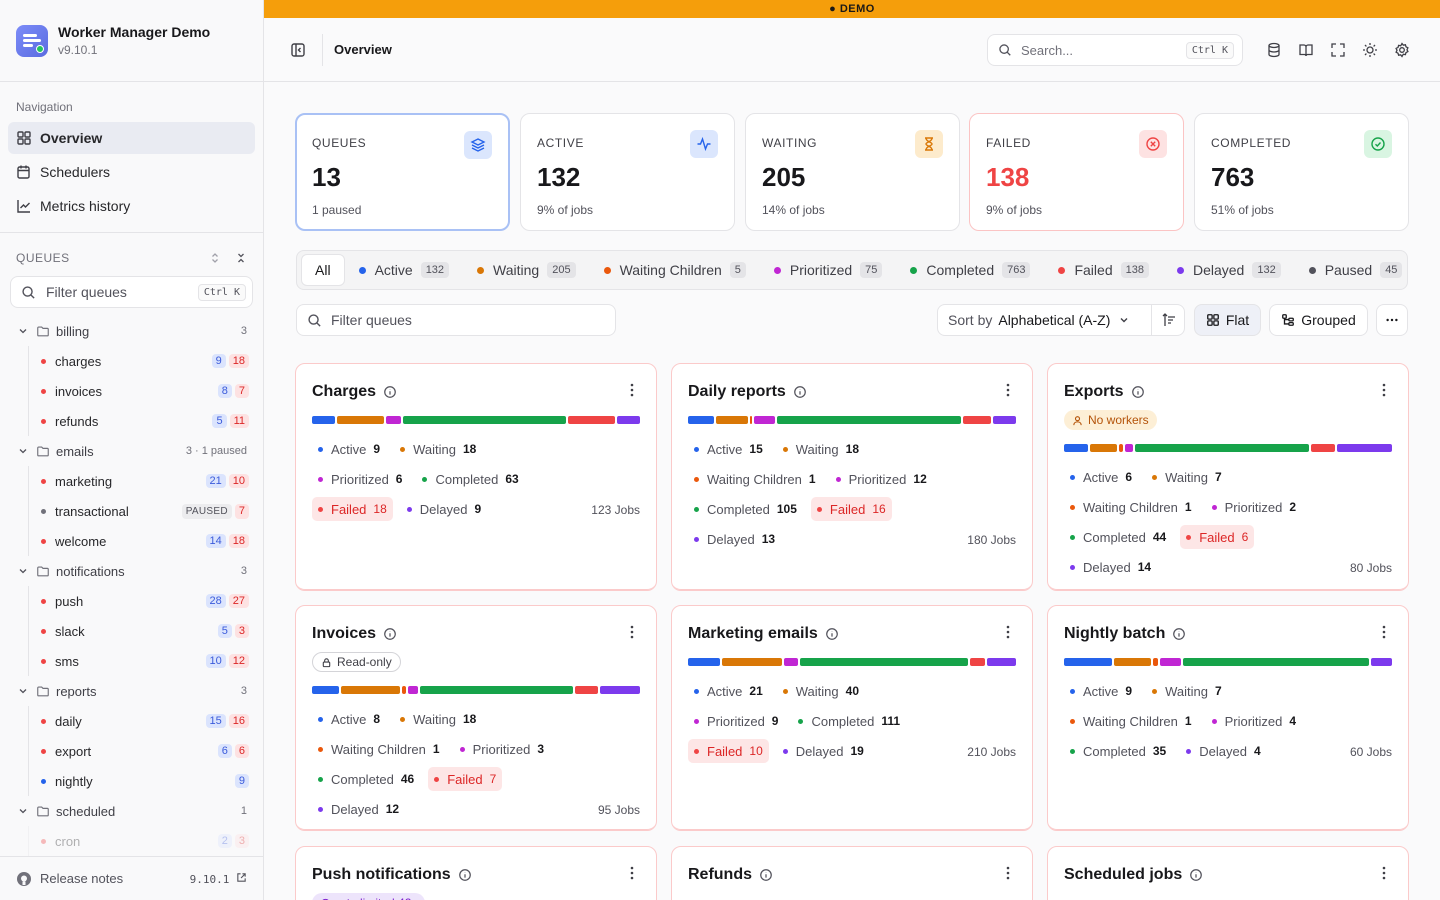  What do you see at coordinates (1392, 320) in the screenshot?
I see `more-options-button` at bounding box center [1392, 320].